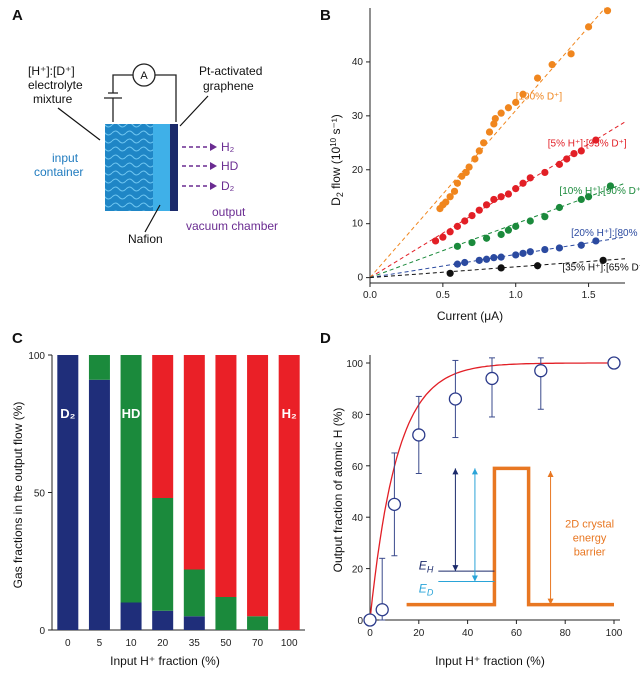 Image resolution: width=640 pixels, height=677 pixels. Describe the element at coordinates (258, 643) in the screenshot. I see `c-xtick-label: 70` at that location.